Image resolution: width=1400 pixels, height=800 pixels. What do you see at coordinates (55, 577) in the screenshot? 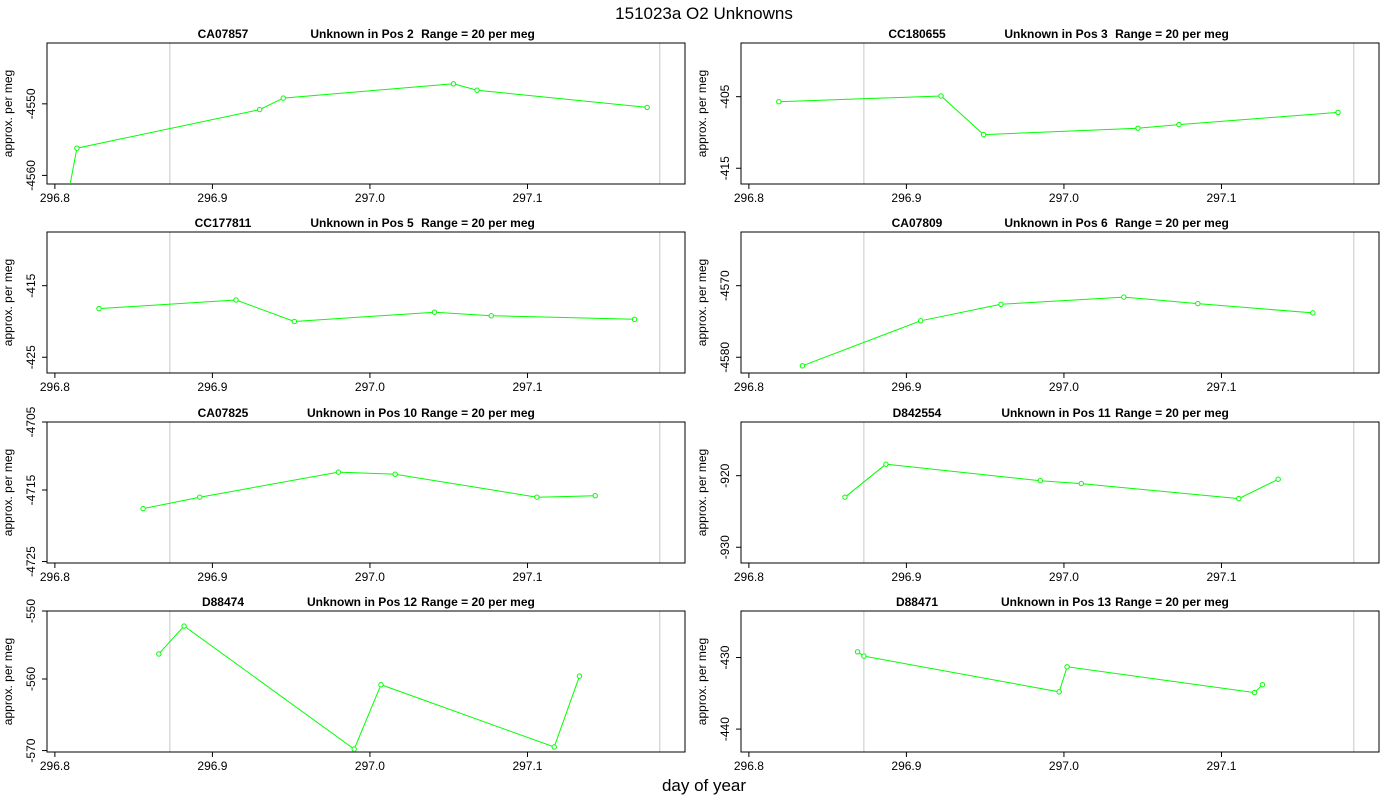
I see `panel-5-xtick-label-1: 296.8` at bounding box center [55, 577].